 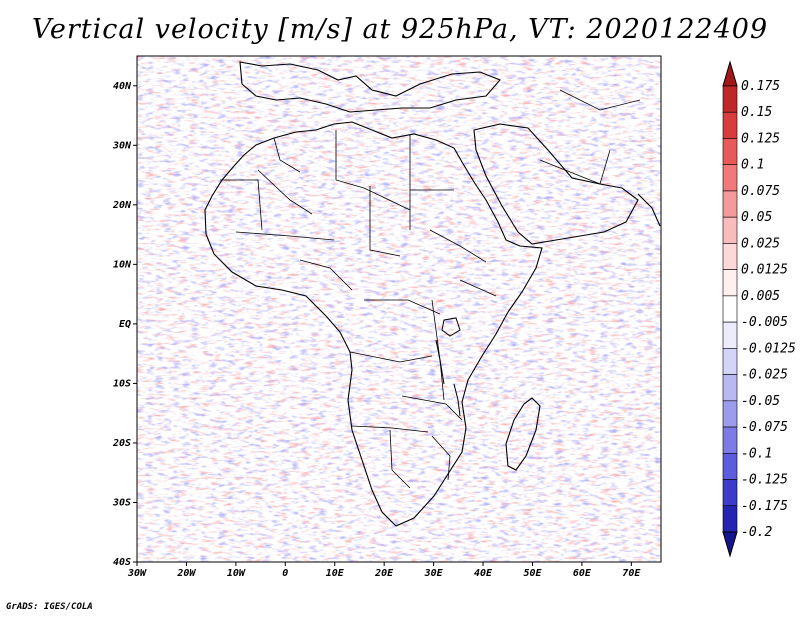 I want to click on colorbar-label: -0.075, so click(x=764, y=427).